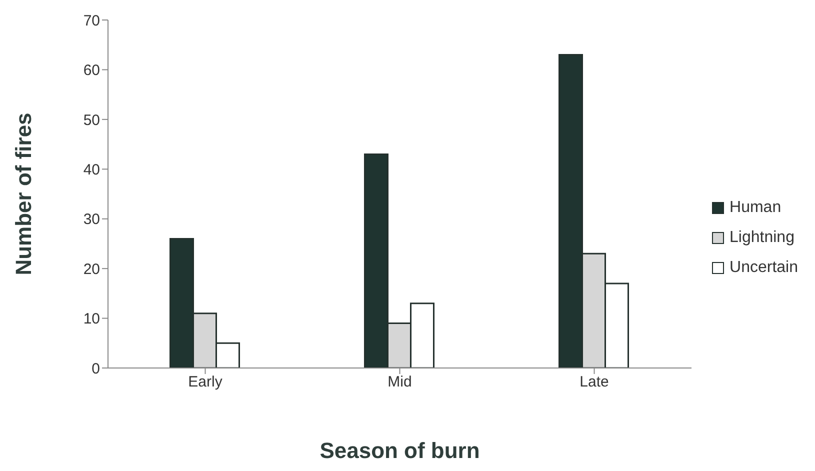 This screenshot has width=815, height=471. Describe the element at coordinates (594, 382) in the screenshot. I see `x-tick-label: Late` at that location.